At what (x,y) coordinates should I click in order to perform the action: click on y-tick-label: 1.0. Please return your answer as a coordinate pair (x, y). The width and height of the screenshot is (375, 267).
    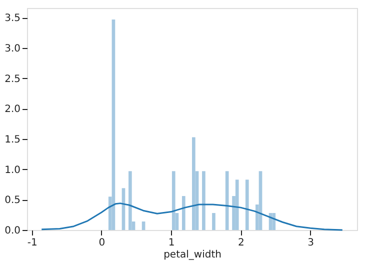
    Looking at the image, I should click on (12, 170).